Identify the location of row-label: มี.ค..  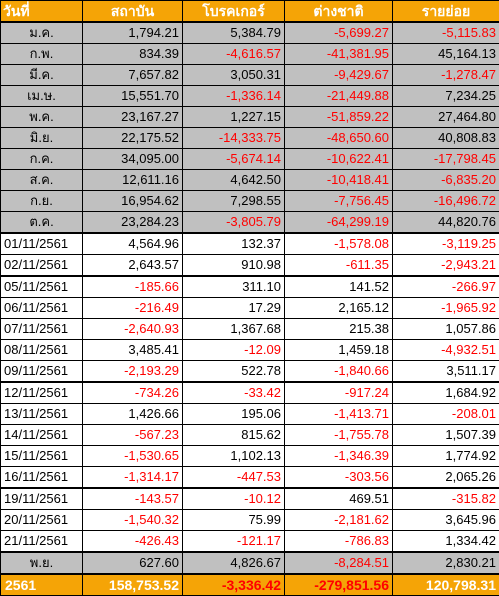
(42, 75).